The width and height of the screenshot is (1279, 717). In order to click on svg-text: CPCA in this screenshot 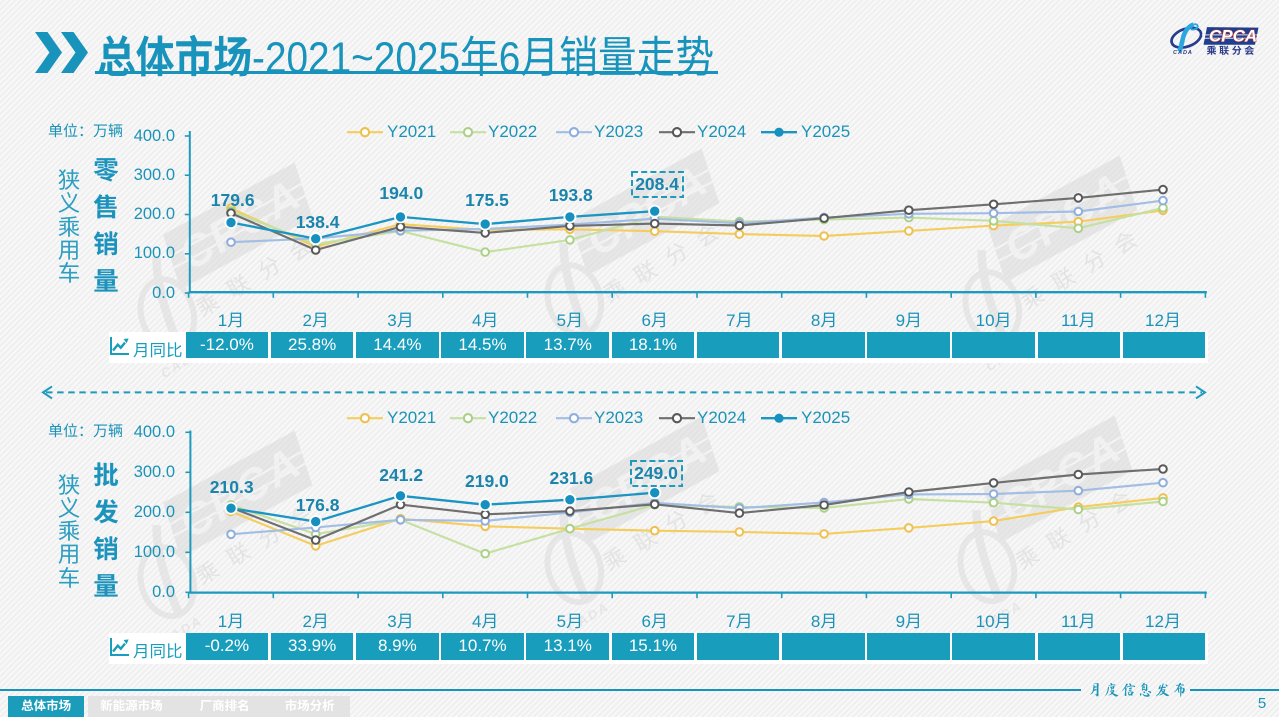, I will do `click(1233, 36)`.